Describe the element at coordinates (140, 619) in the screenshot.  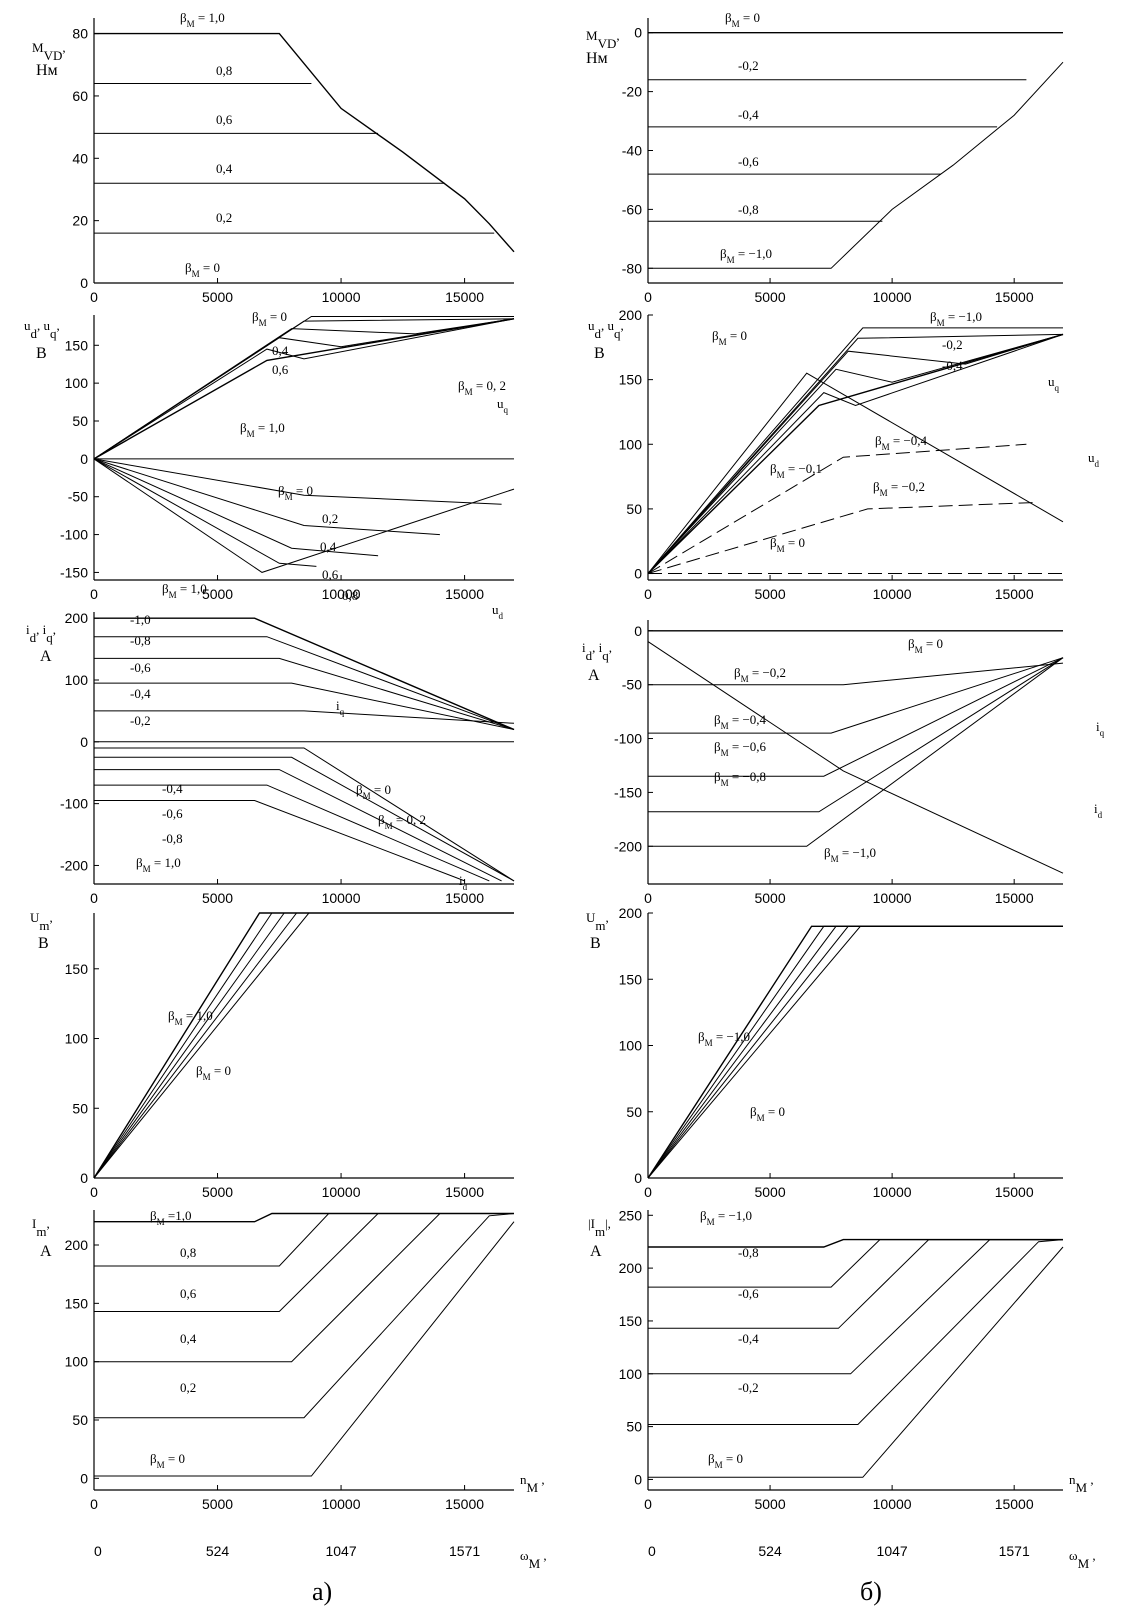
I see `annotation: -1,0` at that location.